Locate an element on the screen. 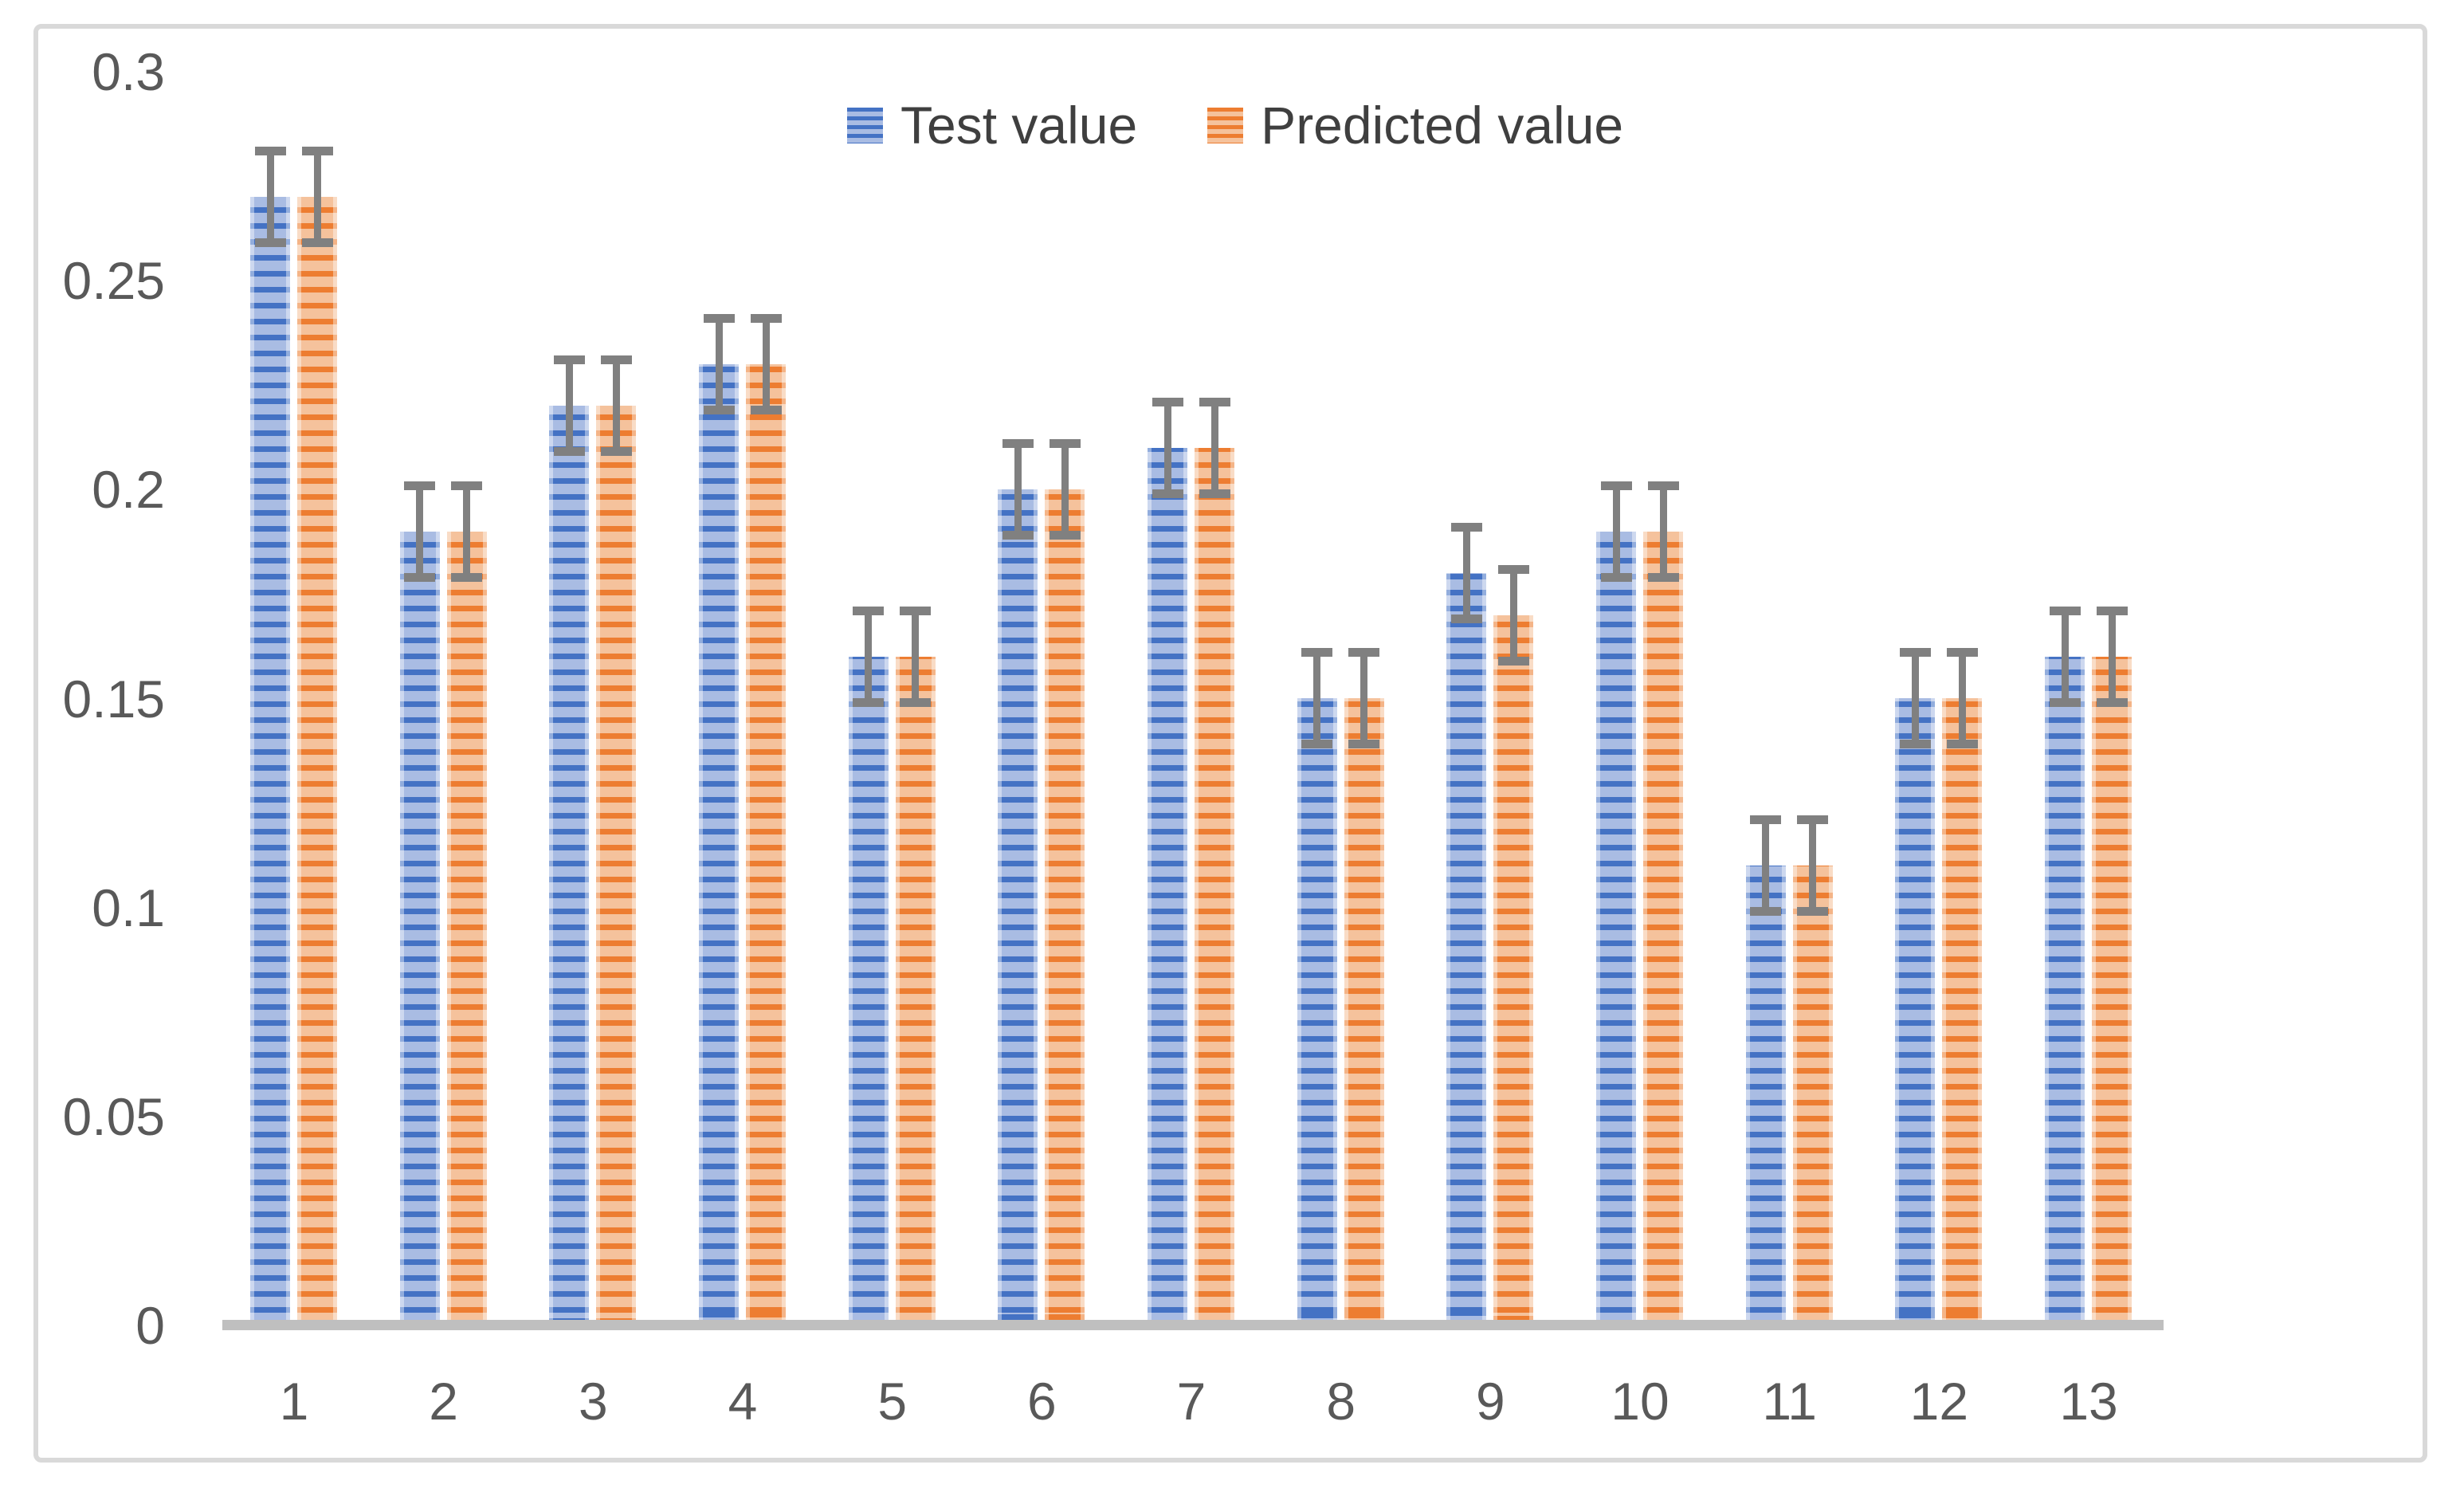  test-value-series-swatch-icon is located at coordinates (865, 125).